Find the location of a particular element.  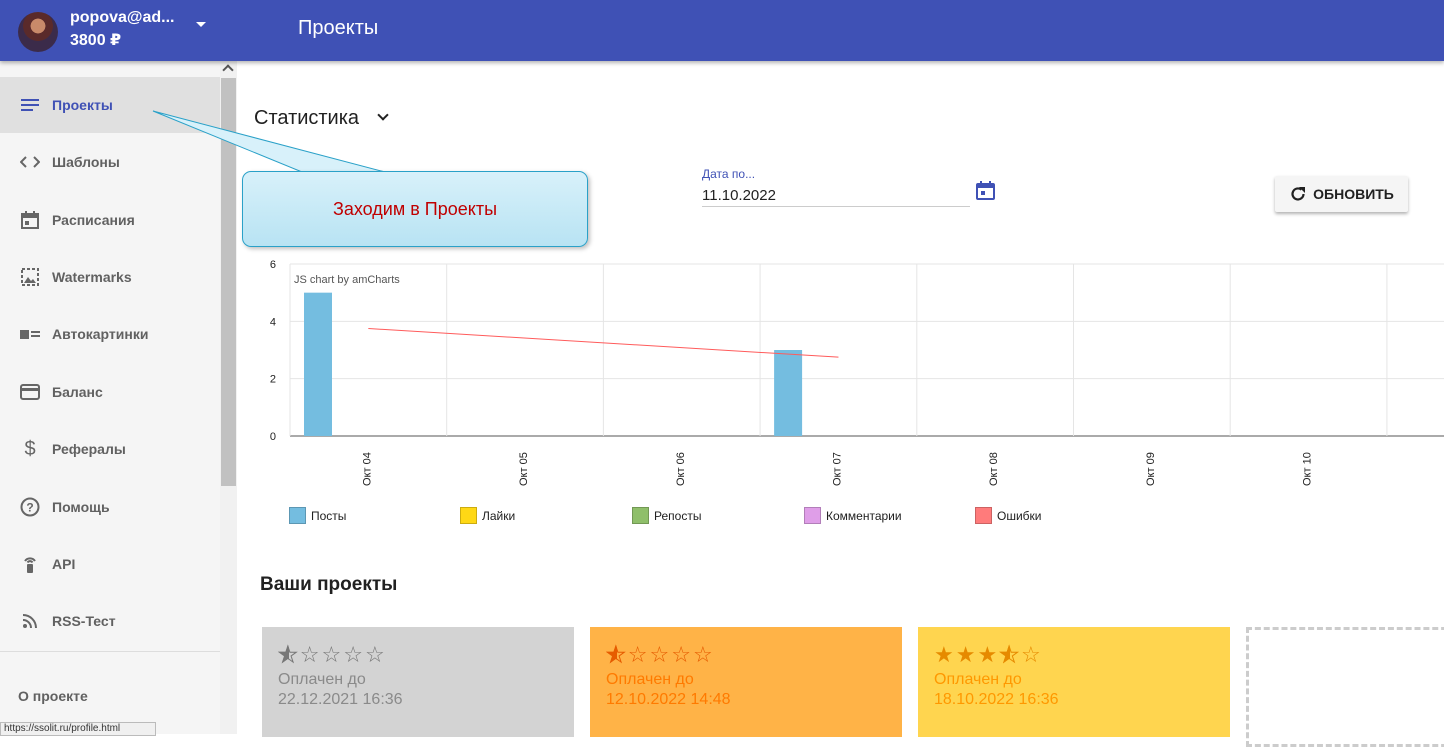

sidebar-item-projects: Проекты is located at coordinates (110, 105).